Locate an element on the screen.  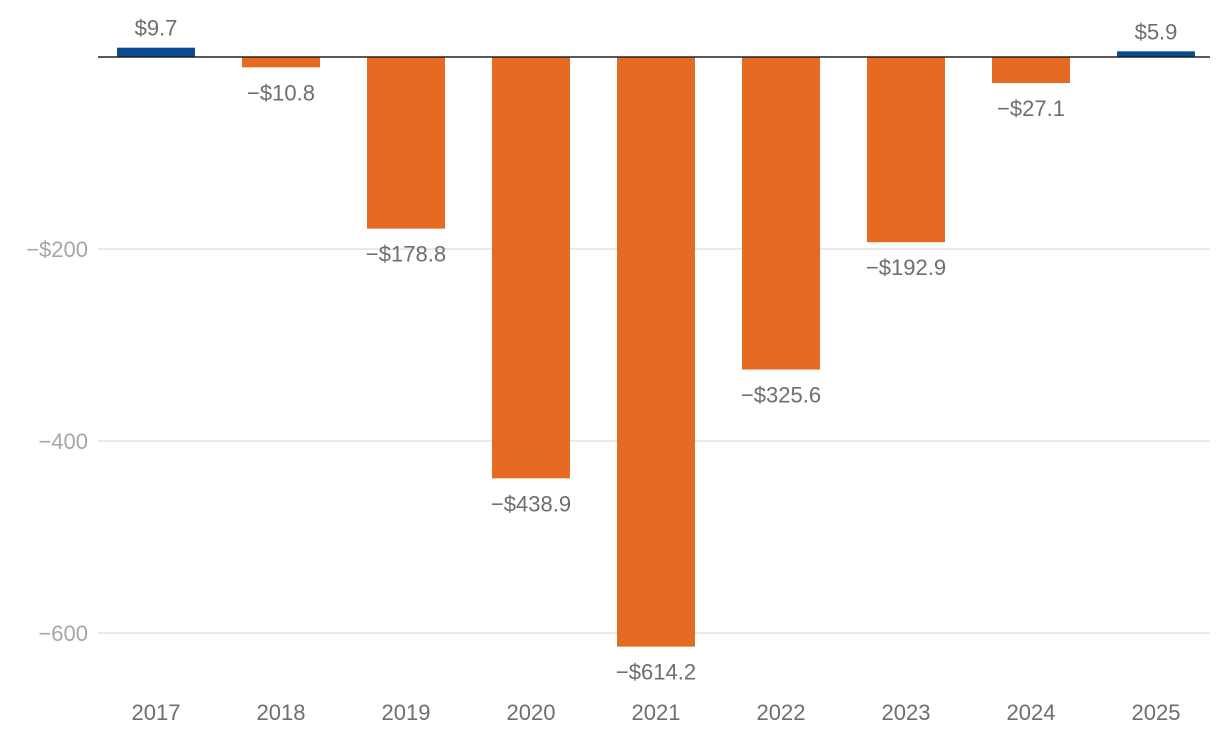
x-axis-ticks: 2017 2018 2019 2020 2021 2022 2023 2024 2025 is located at coordinates (656, 712).